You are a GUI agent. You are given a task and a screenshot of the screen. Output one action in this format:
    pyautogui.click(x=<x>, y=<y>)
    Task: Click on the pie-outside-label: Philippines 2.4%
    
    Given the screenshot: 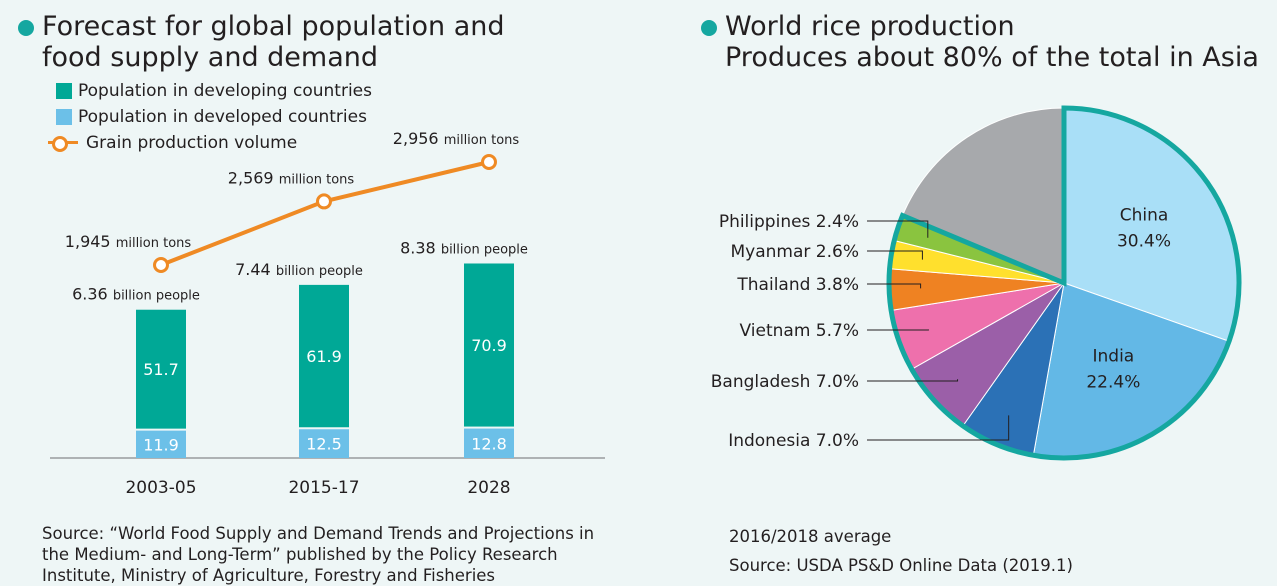 What is the action you would take?
    pyautogui.click(x=789, y=222)
    